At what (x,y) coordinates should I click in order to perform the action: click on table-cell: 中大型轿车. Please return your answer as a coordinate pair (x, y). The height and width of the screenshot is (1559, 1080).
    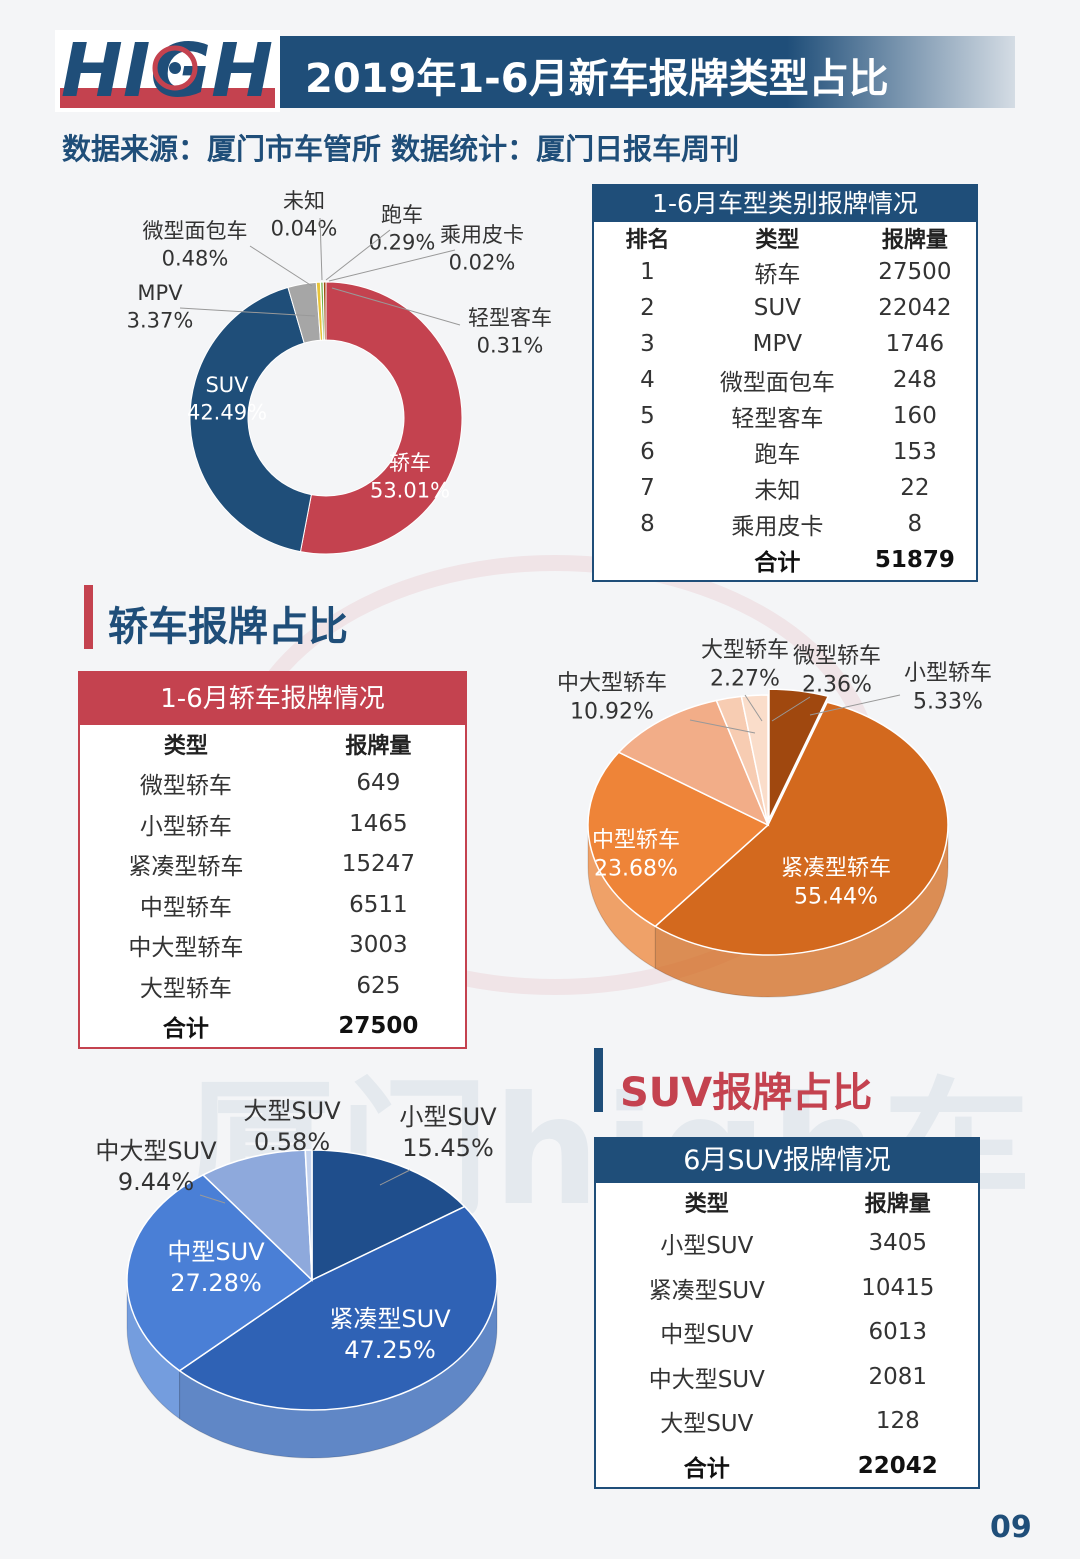
    Looking at the image, I should click on (186, 948).